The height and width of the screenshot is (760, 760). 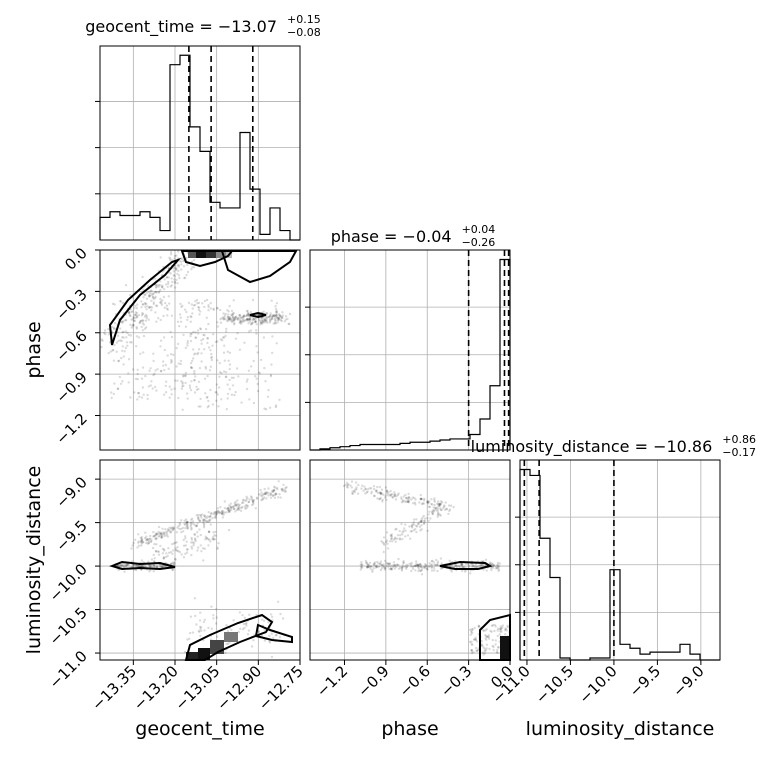 I want to click on title-phase: phase = −0.04 +0.04−0.26, so click(x=413, y=236).